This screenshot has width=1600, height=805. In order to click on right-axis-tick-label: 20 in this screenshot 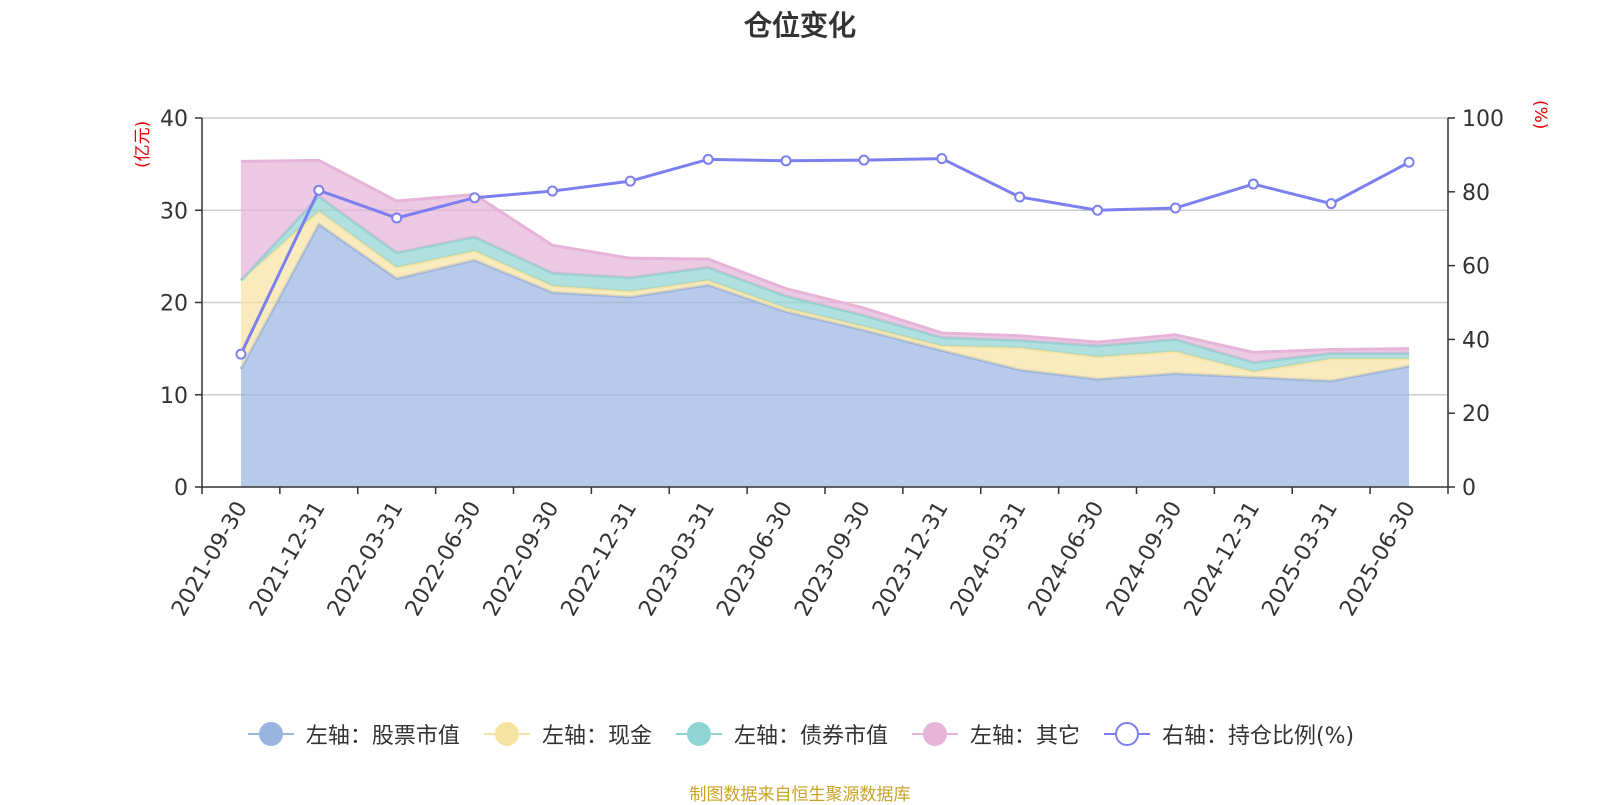, I will do `click(1476, 414)`.